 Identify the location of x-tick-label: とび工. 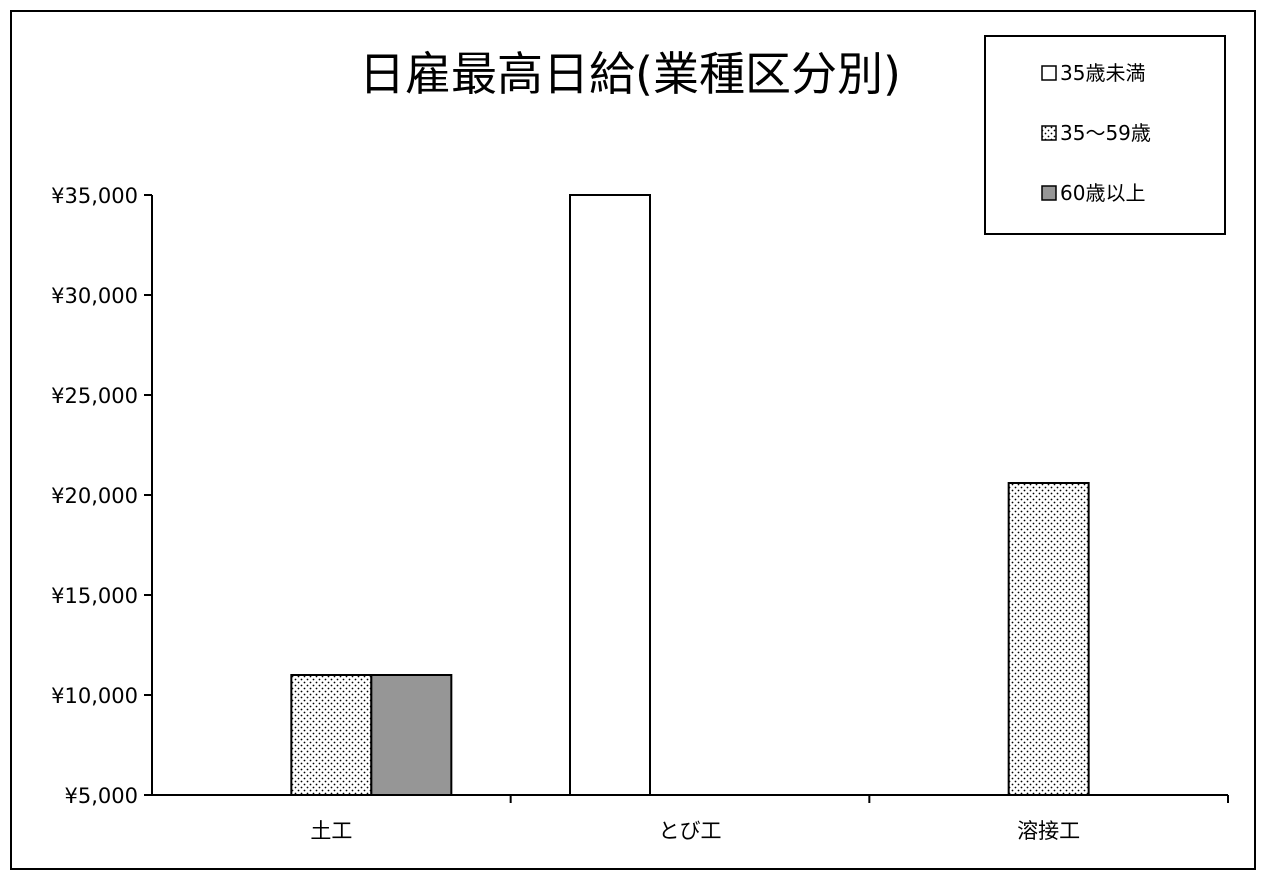
(690, 831).